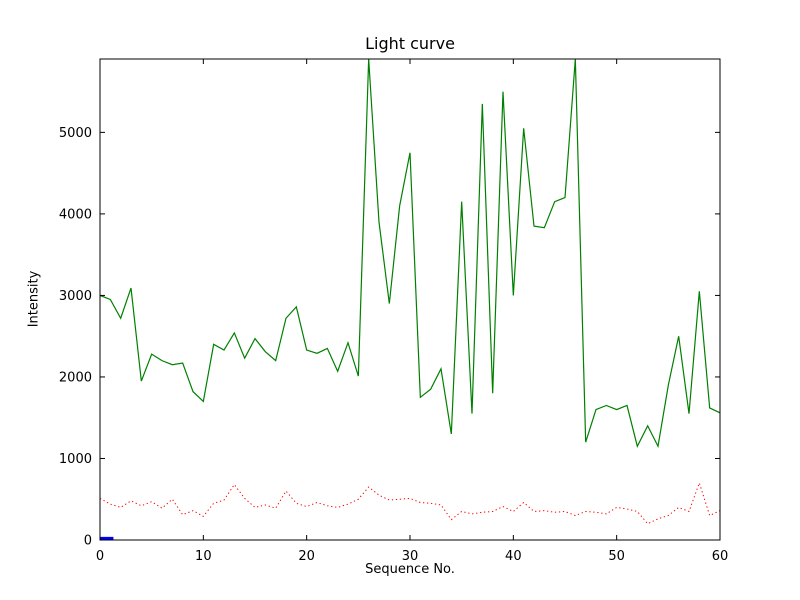  Describe the element at coordinates (75, 133) in the screenshot. I see `y-tick-label: 5000` at that location.